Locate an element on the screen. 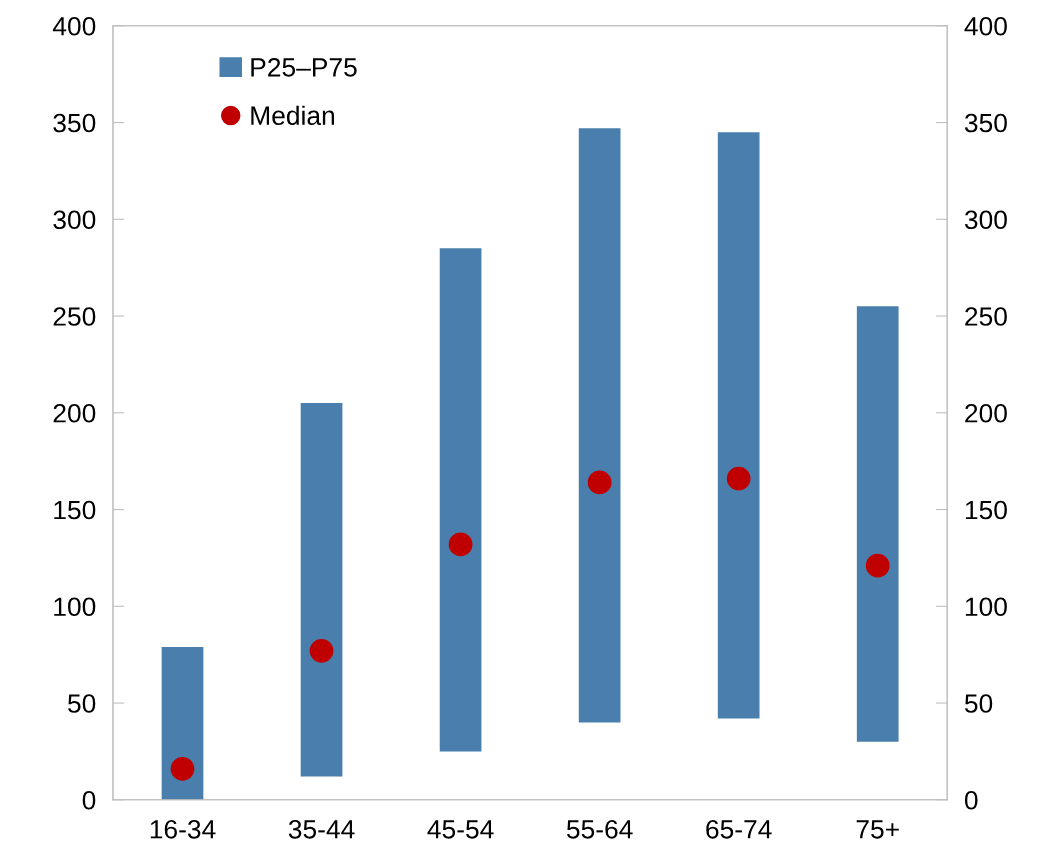  y-tick-label: 350 is located at coordinates (74, 123).